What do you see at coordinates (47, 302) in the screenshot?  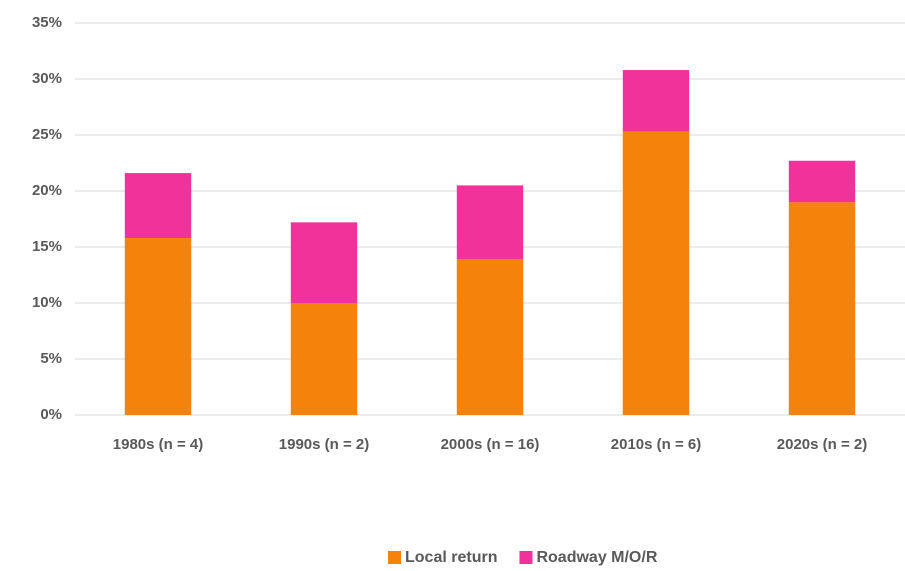 I see `y-tick-label: 10%` at bounding box center [47, 302].